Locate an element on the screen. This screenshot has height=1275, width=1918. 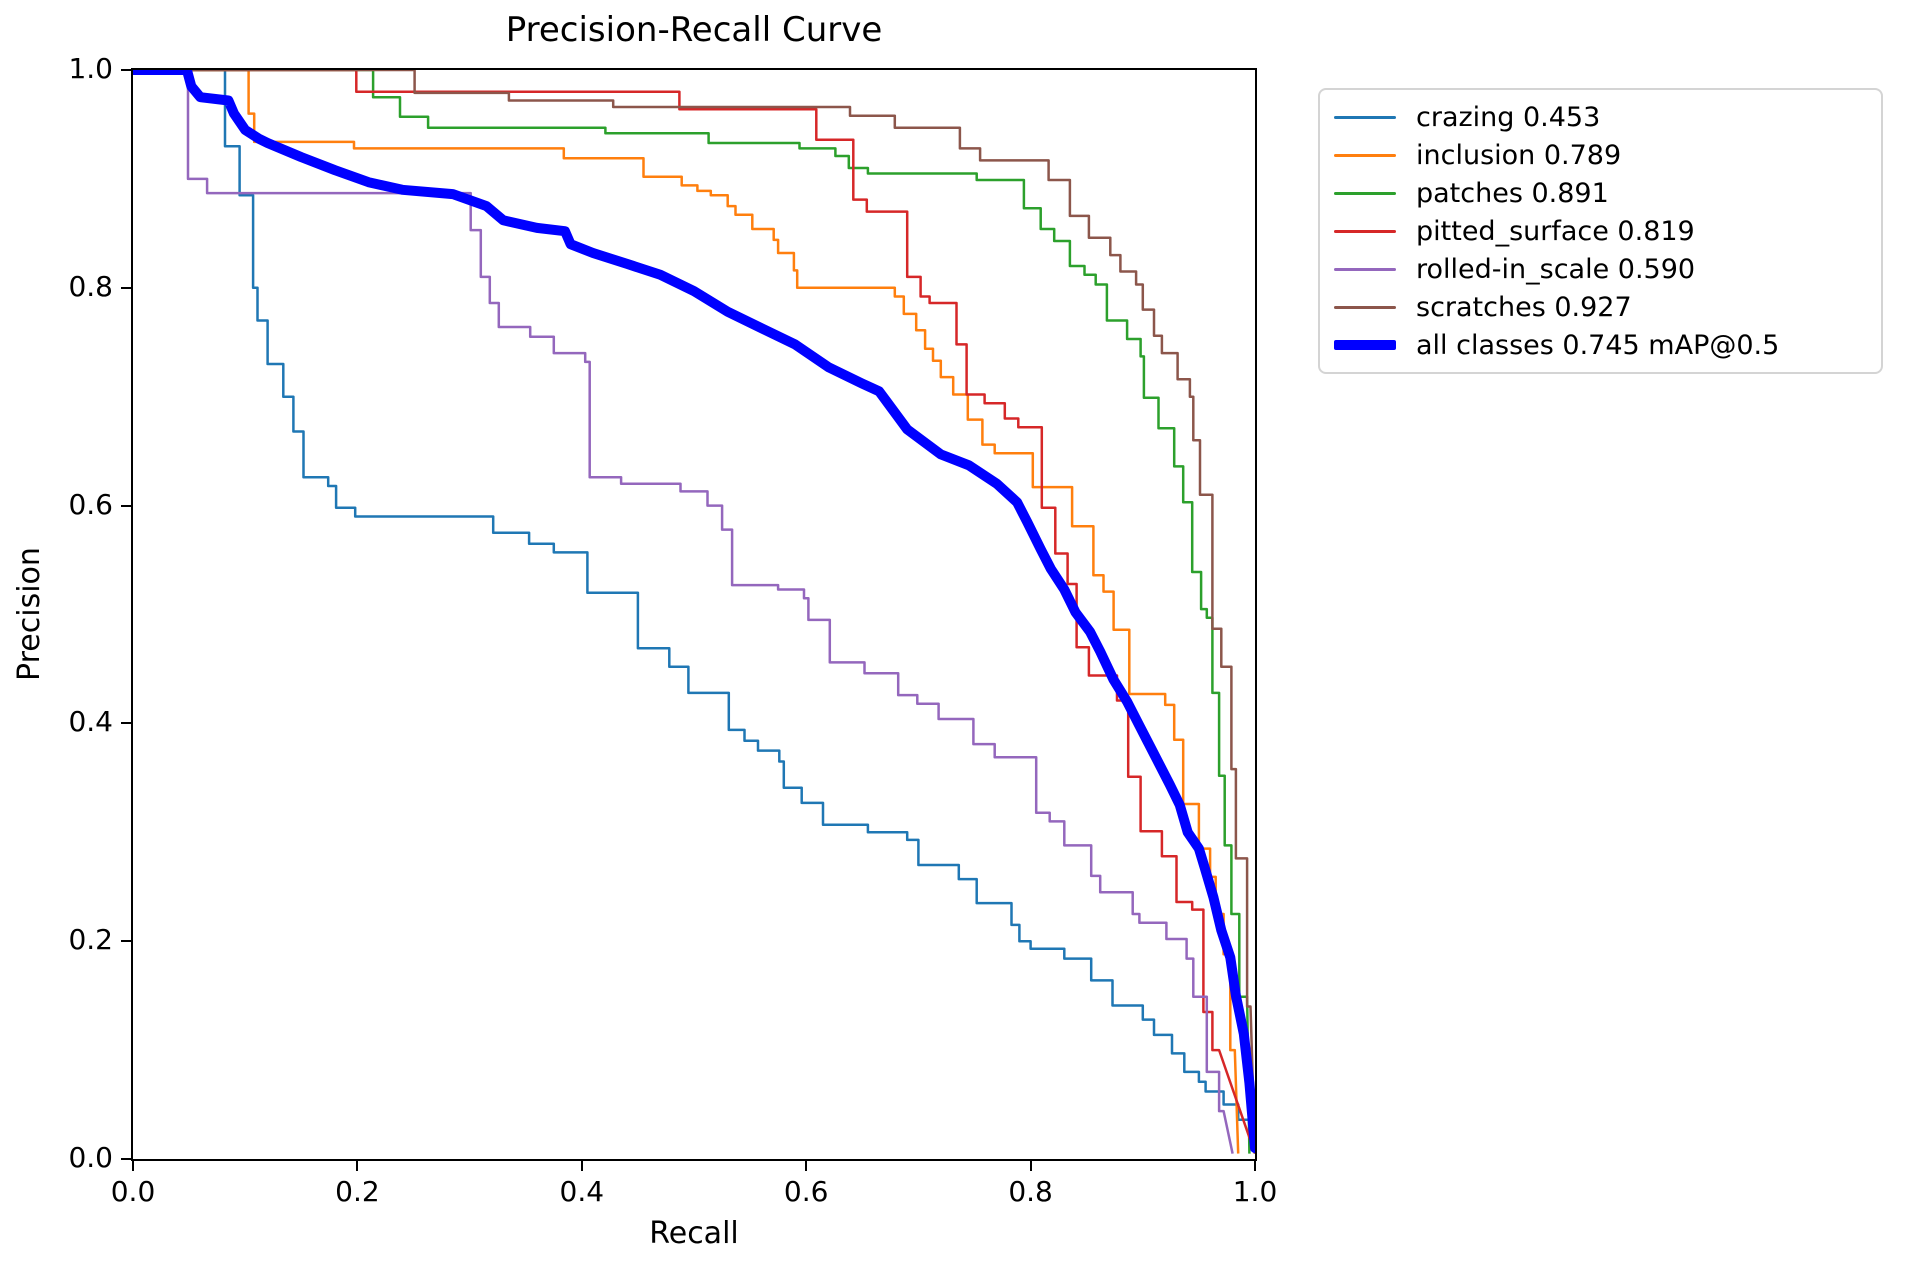
legend-item-crazing: crazing 0.453 is located at coordinates (1600, 117).